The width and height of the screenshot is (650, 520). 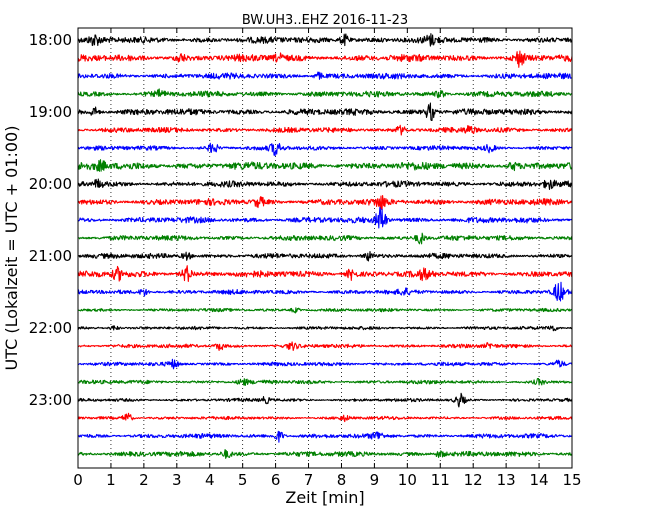 What do you see at coordinates (473, 480) in the screenshot?
I see `x-tick-label: 12` at bounding box center [473, 480].